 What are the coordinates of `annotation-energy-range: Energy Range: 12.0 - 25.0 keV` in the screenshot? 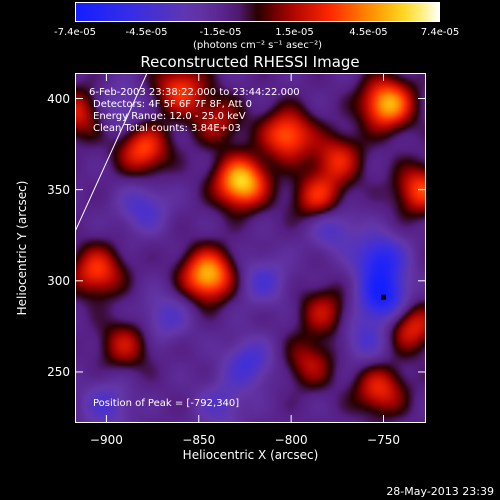 It's located at (169, 116).